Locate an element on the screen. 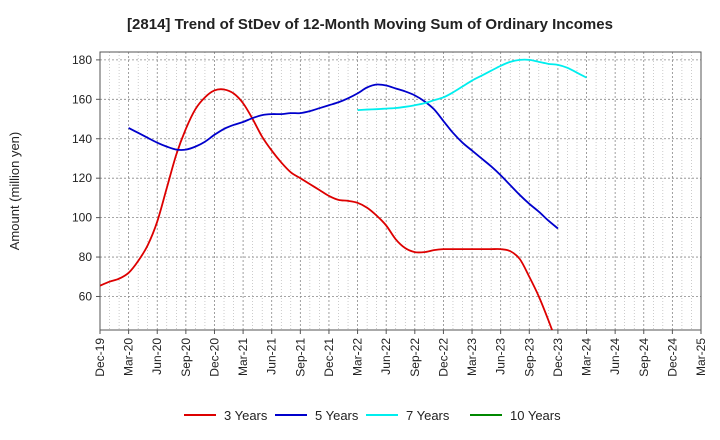 Image resolution: width=720 pixels, height=440 pixels. legend-label: 10 Years is located at coordinates (535, 415).